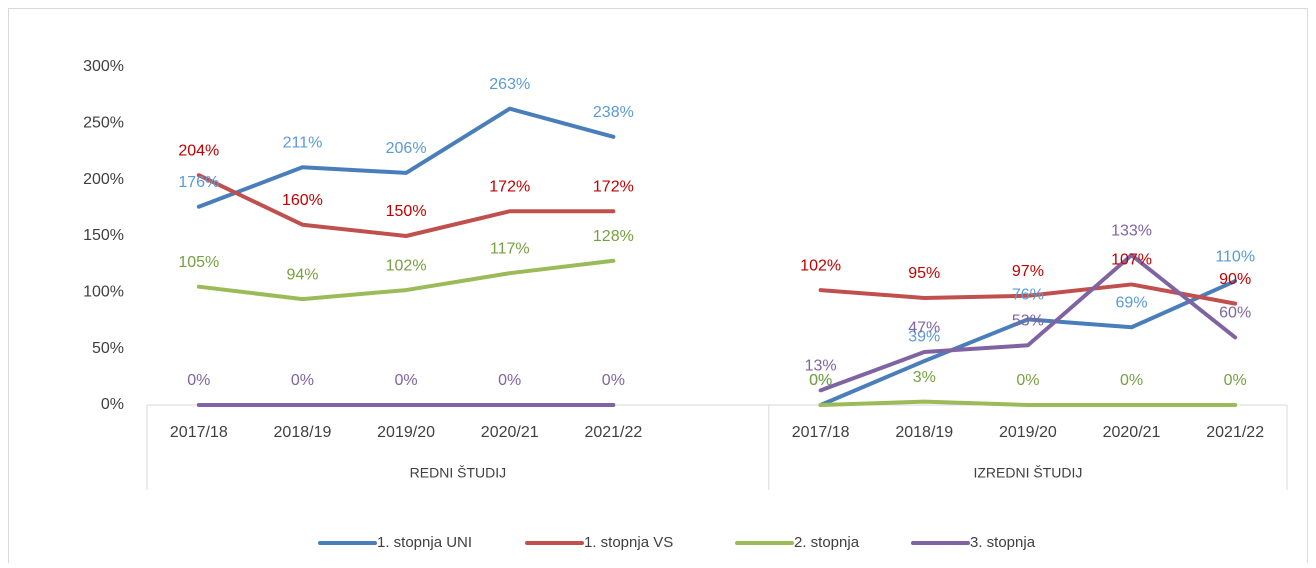 Image resolution: width=1316 pixels, height=568 pixels. What do you see at coordinates (1028, 295) in the screenshot?
I see `data-label: 76%` at bounding box center [1028, 295].